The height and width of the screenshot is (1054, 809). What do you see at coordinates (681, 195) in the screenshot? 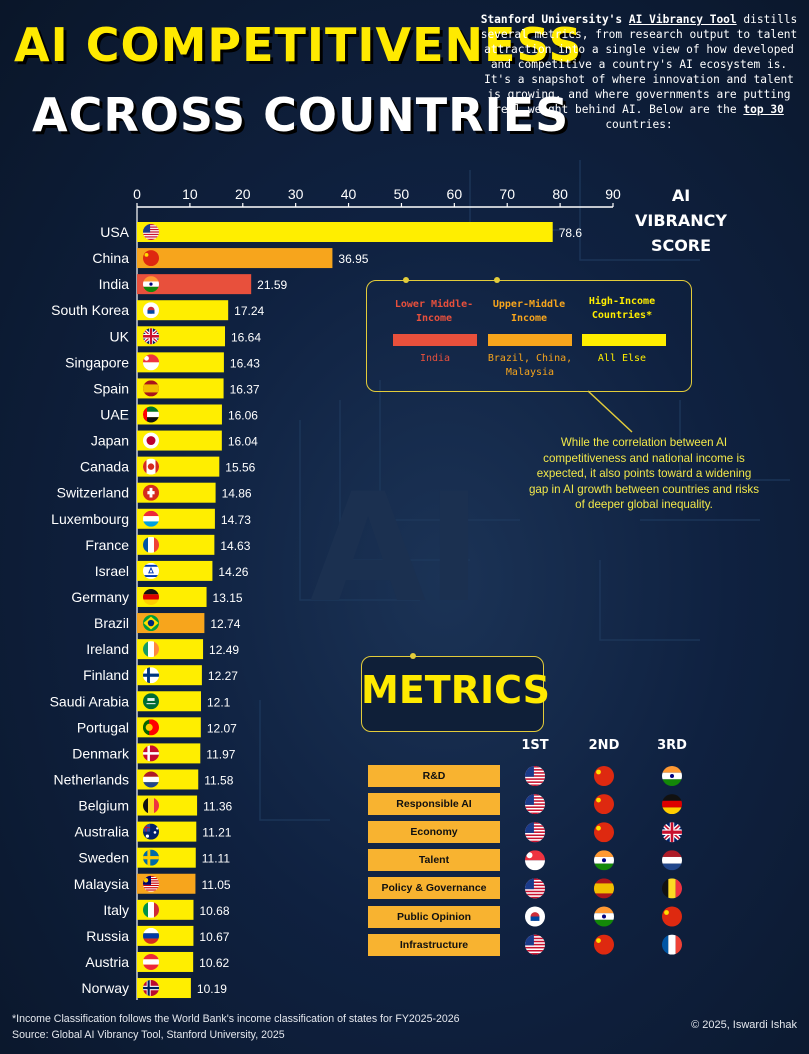
I see `axis-title: AI` at bounding box center [681, 195].